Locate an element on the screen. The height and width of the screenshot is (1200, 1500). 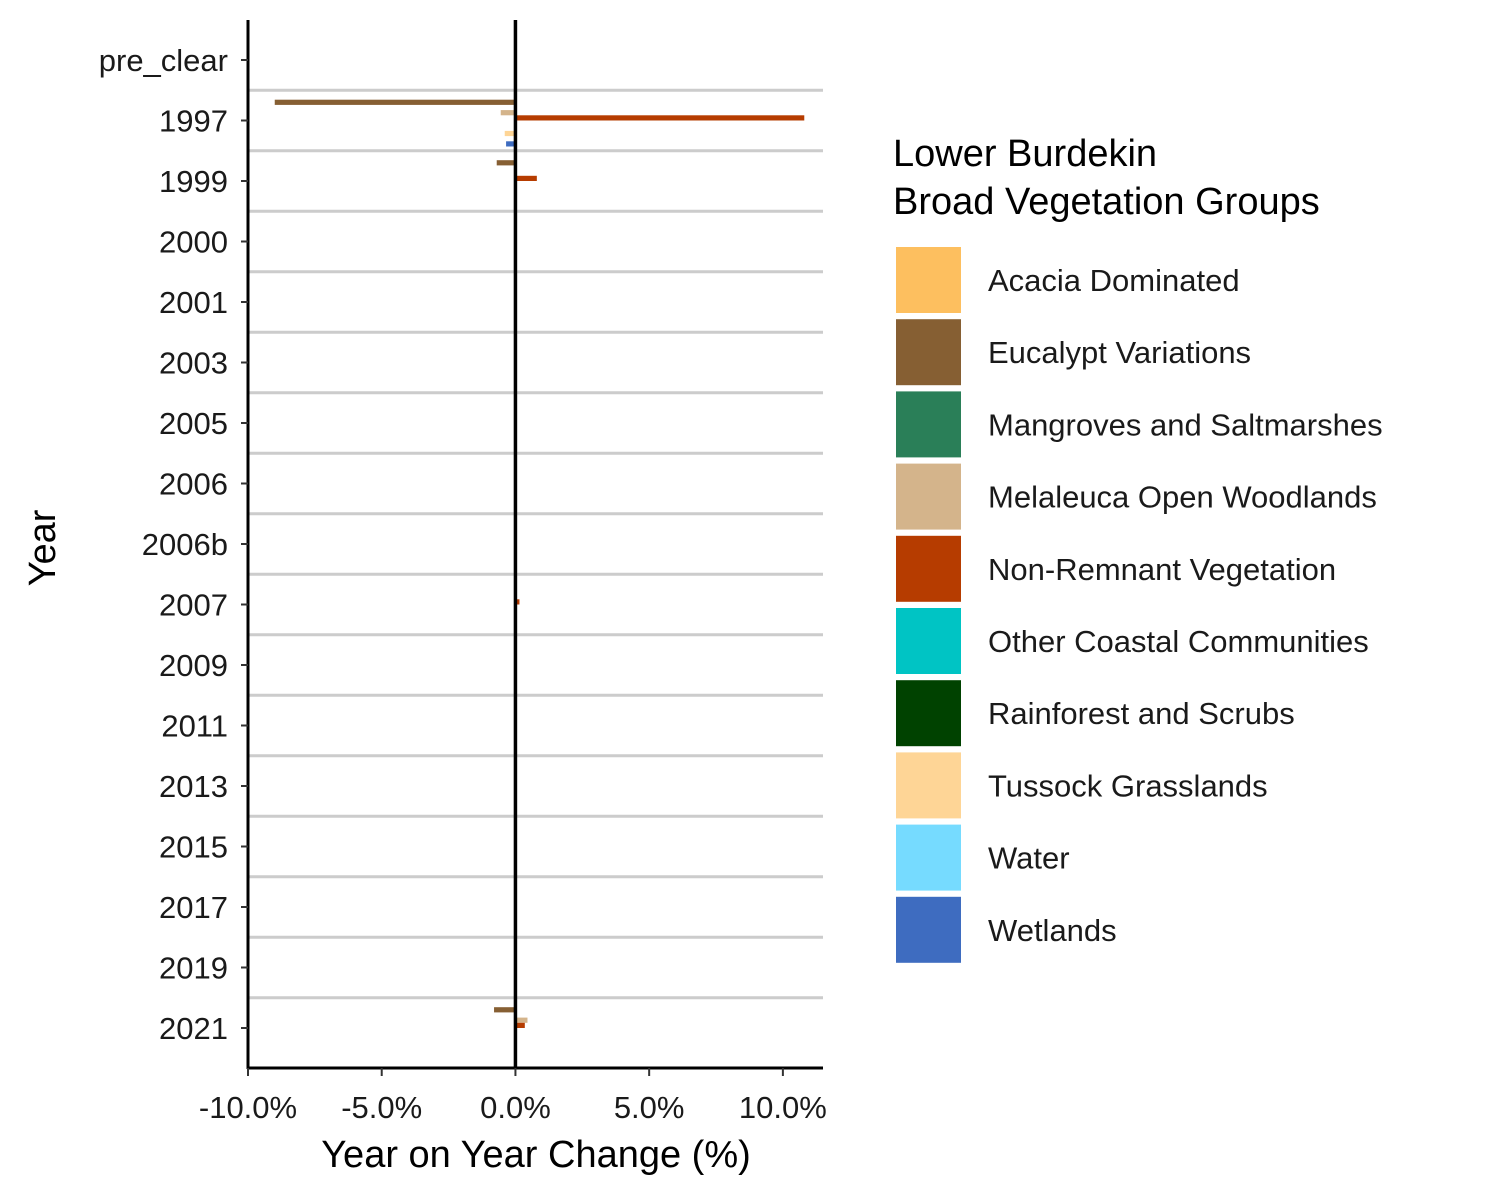
y-tick-label: 1999 is located at coordinates (193, 181).